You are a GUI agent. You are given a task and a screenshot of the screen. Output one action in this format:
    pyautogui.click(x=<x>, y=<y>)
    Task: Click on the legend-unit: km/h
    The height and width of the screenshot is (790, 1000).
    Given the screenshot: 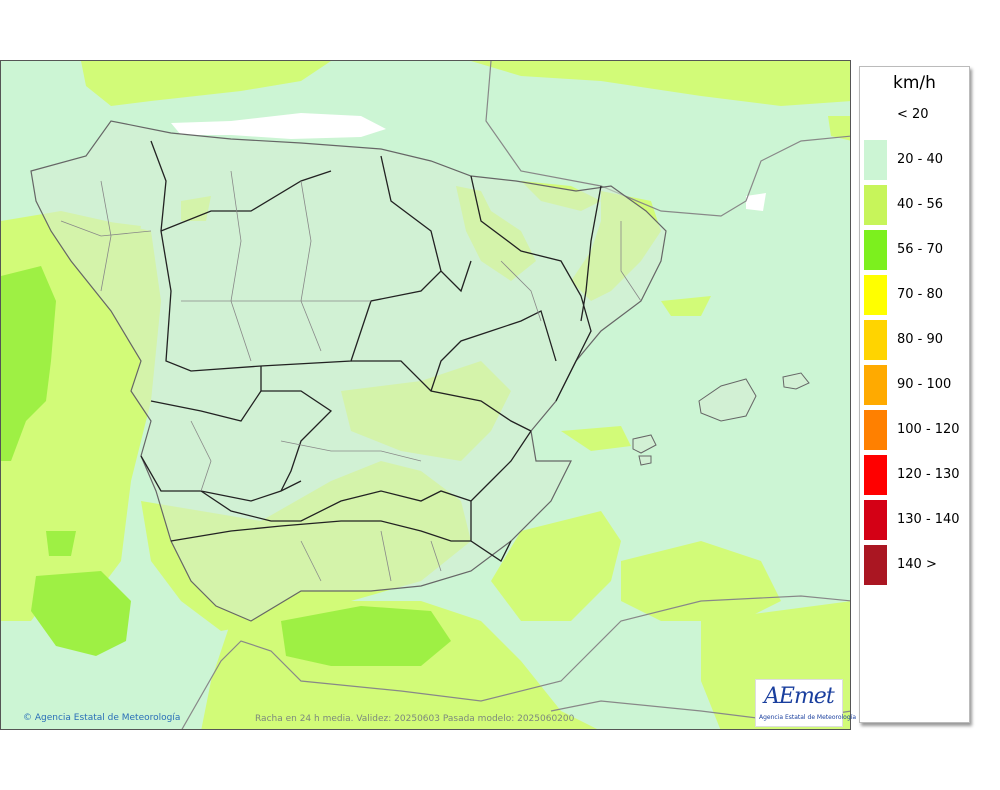 What is the action you would take?
    pyautogui.click(x=914, y=83)
    